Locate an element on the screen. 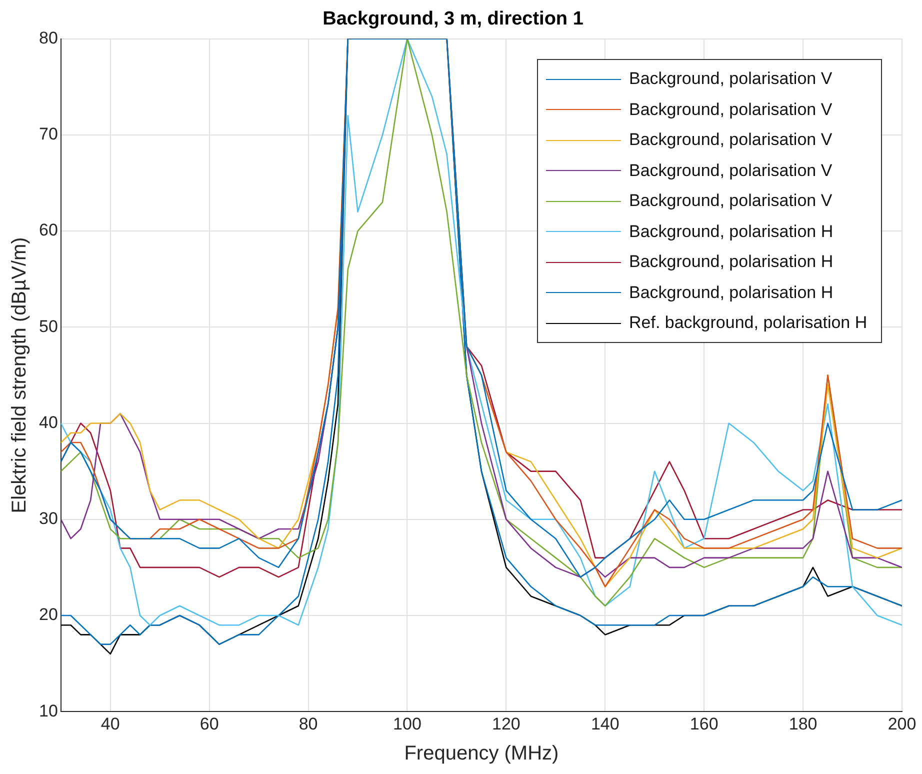 The image size is (922, 774). x-tick-label: 180 is located at coordinates (803, 724).